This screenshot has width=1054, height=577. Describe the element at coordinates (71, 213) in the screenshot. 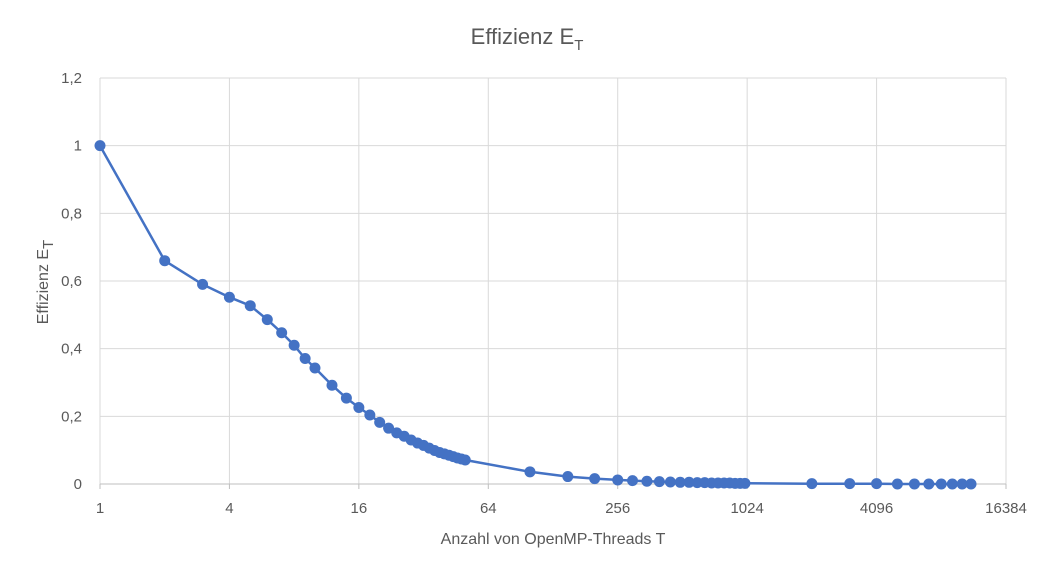

I see `y-tick-label: 0,8` at that location.